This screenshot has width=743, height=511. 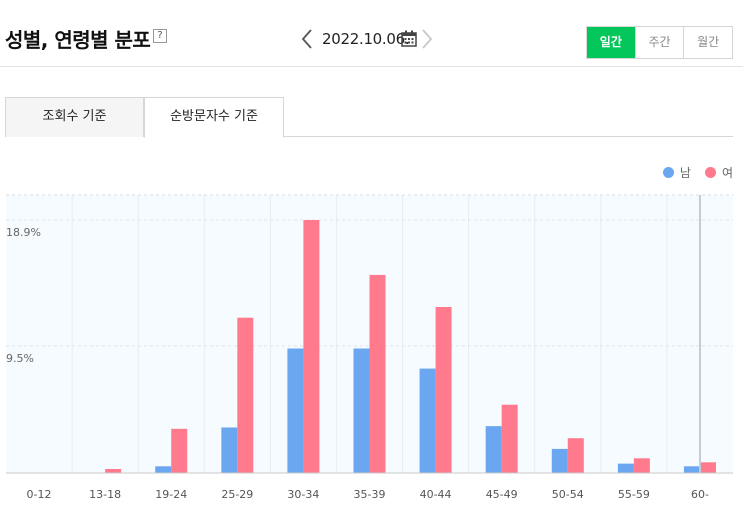 What do you see at coordinates (568, 494) in the screenshot?
I see `x-tick-label: 50-54` at bounding box center [568, 494].